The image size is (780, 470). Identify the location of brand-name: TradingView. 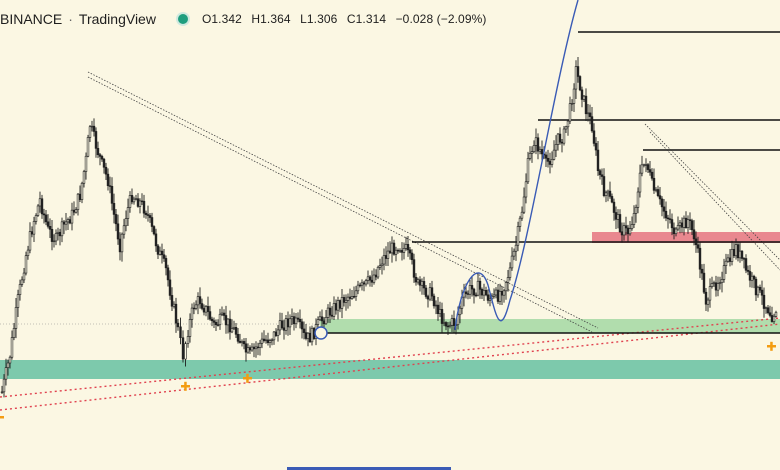
(117, 19).